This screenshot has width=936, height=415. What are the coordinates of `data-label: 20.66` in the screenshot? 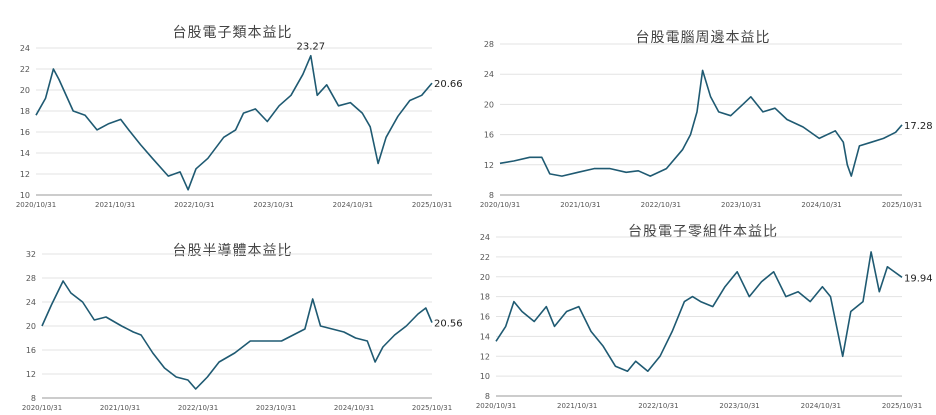 It's located at (448, 84).